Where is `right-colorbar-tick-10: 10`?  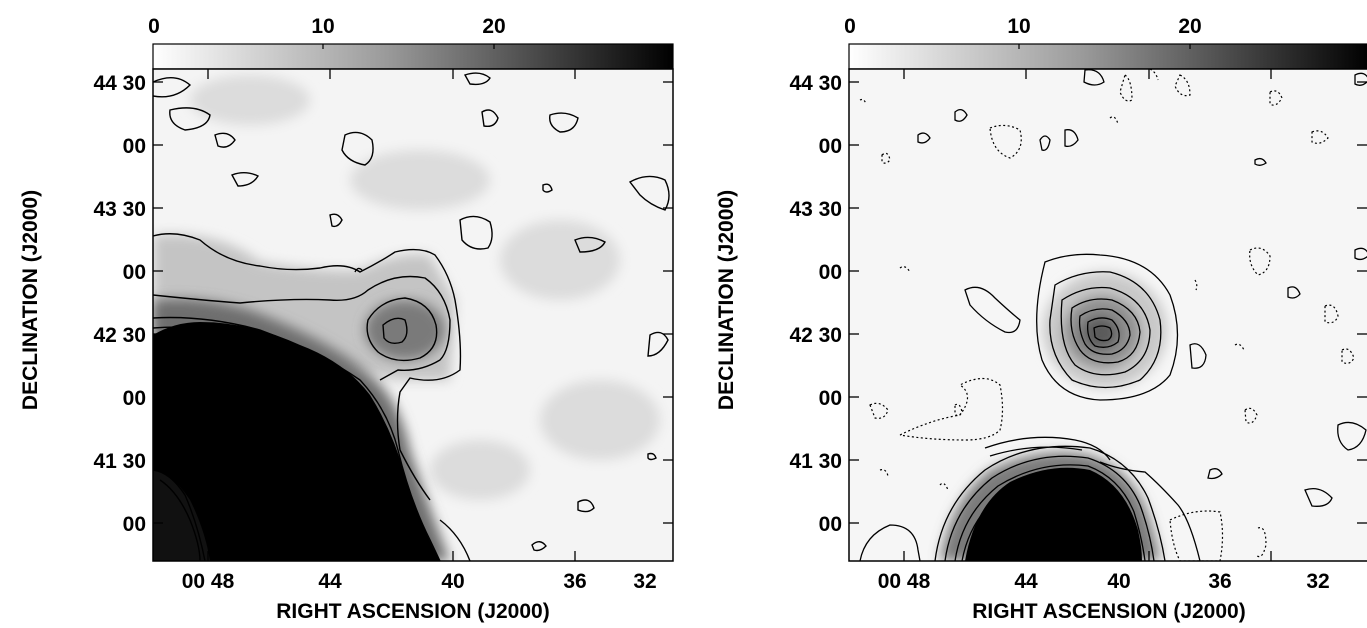
right-colorbar-tick-10: 10 is located at coordinates (1018, 26).